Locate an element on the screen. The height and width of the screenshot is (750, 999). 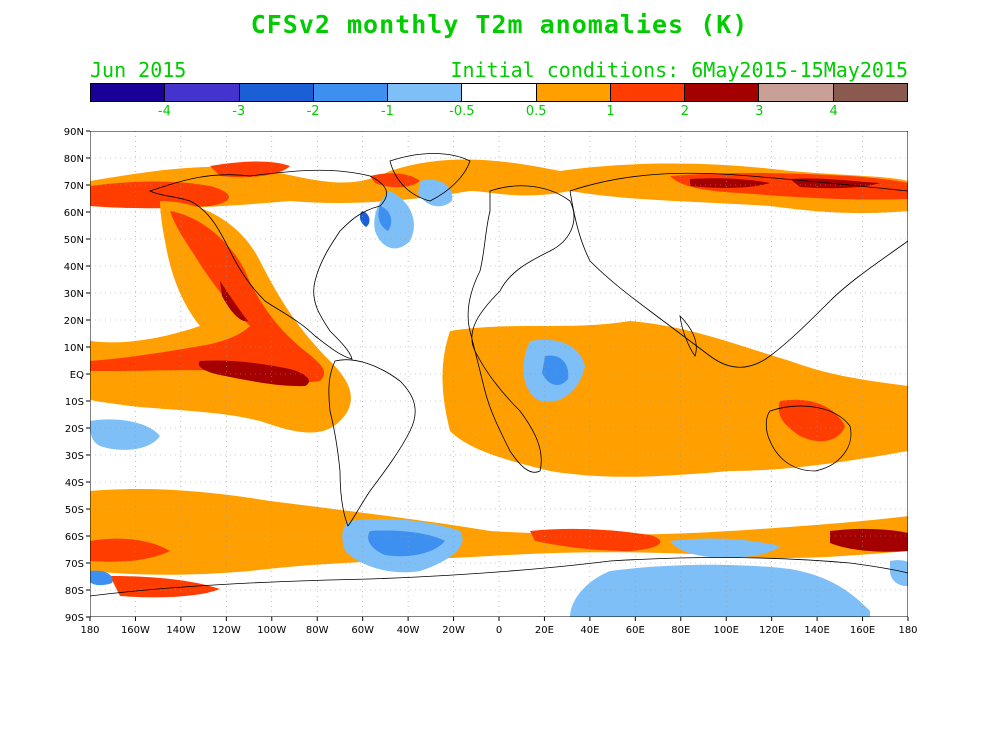
lon-label: 0 is located at coordinates (499, 630).